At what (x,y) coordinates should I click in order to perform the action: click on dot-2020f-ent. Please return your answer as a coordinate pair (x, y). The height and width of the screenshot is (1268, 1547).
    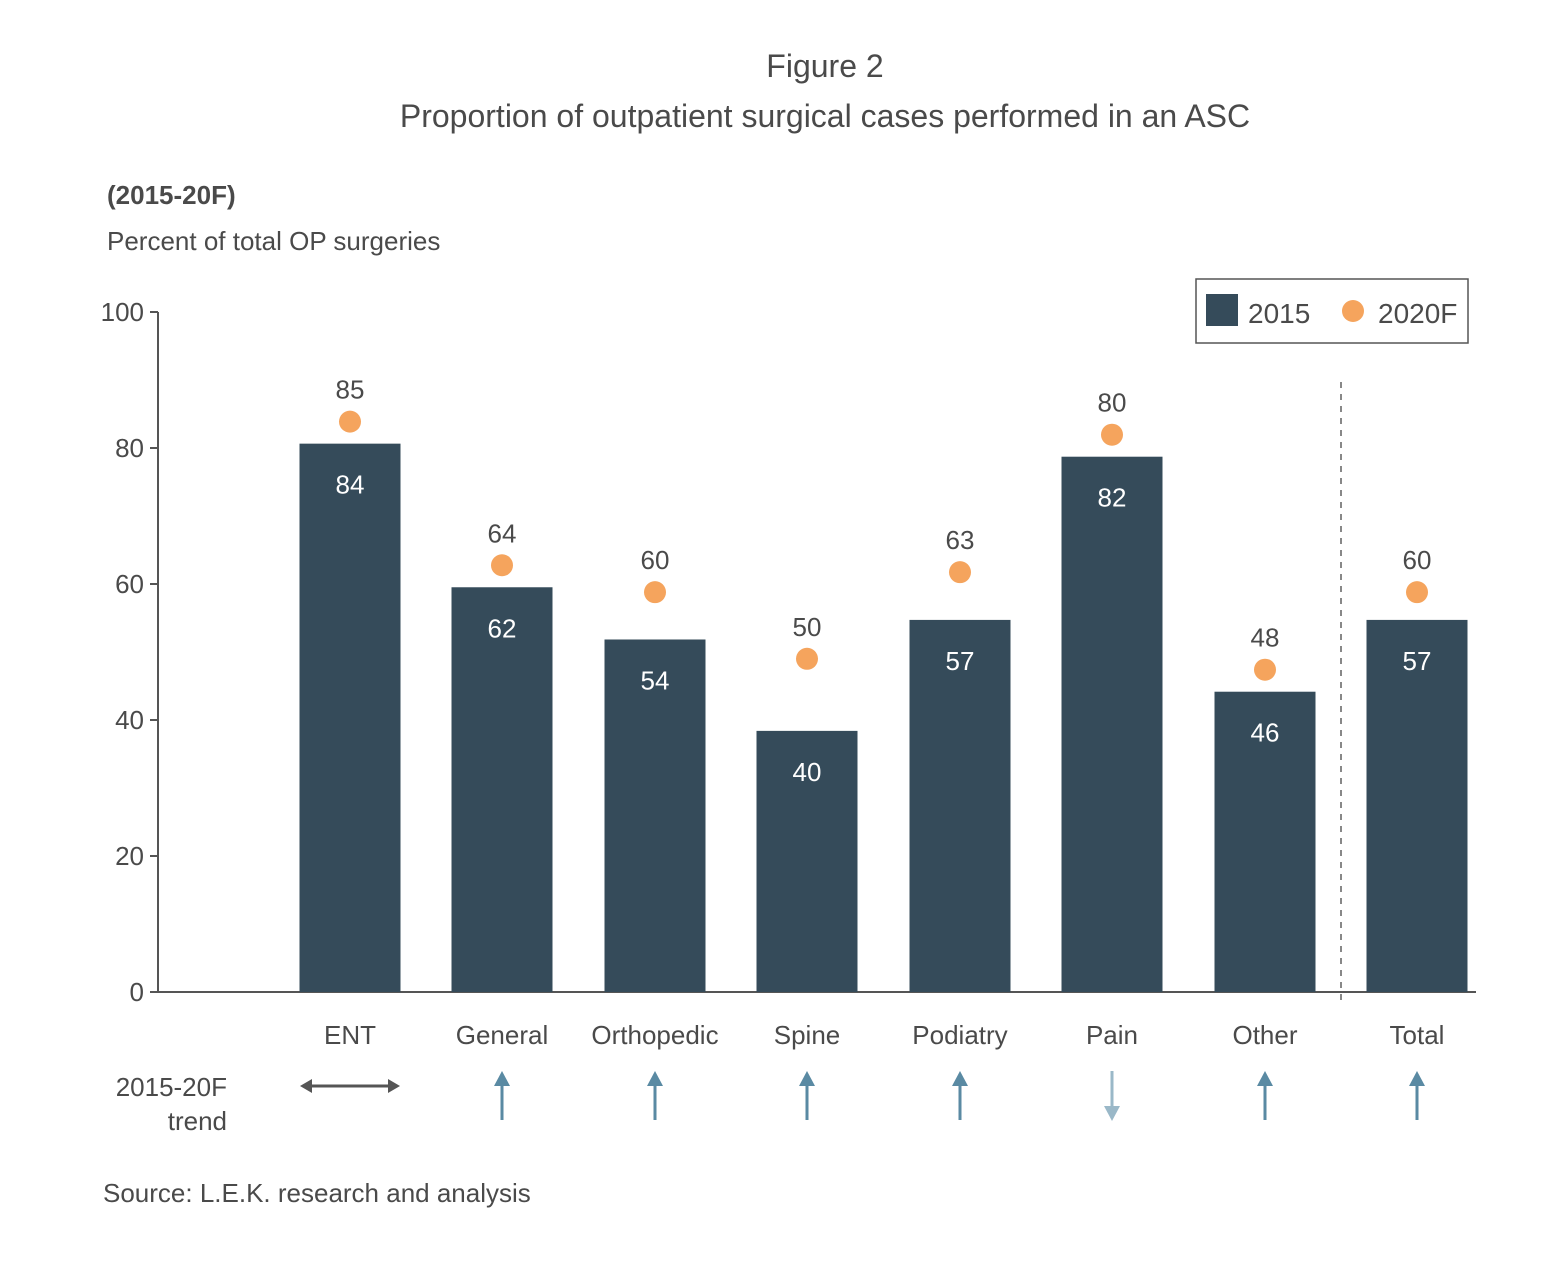
    Looking at the image, I should click on (350, 421).